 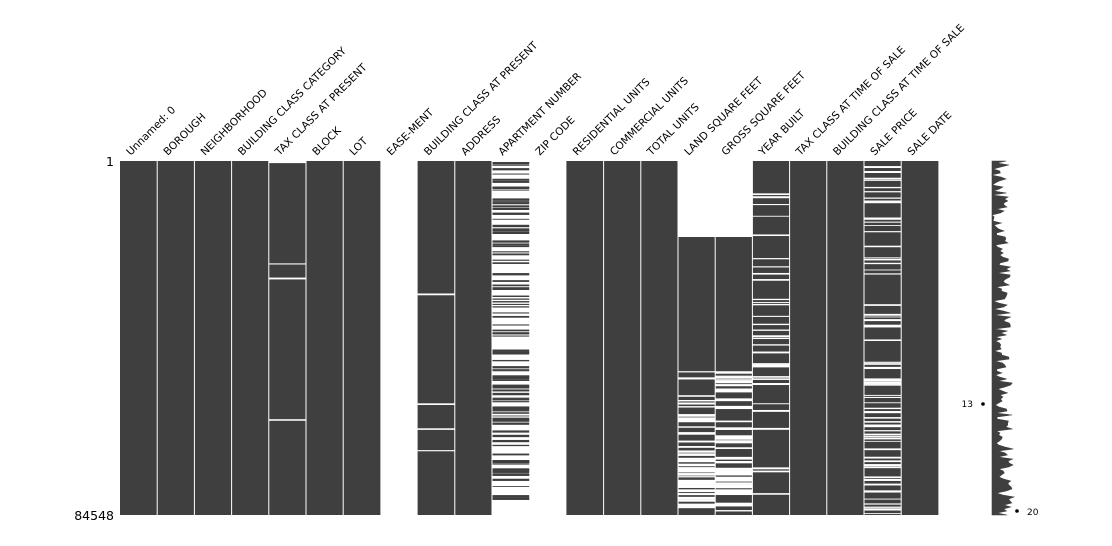 I want to click on sparkline, so click(x=1000, y=338).